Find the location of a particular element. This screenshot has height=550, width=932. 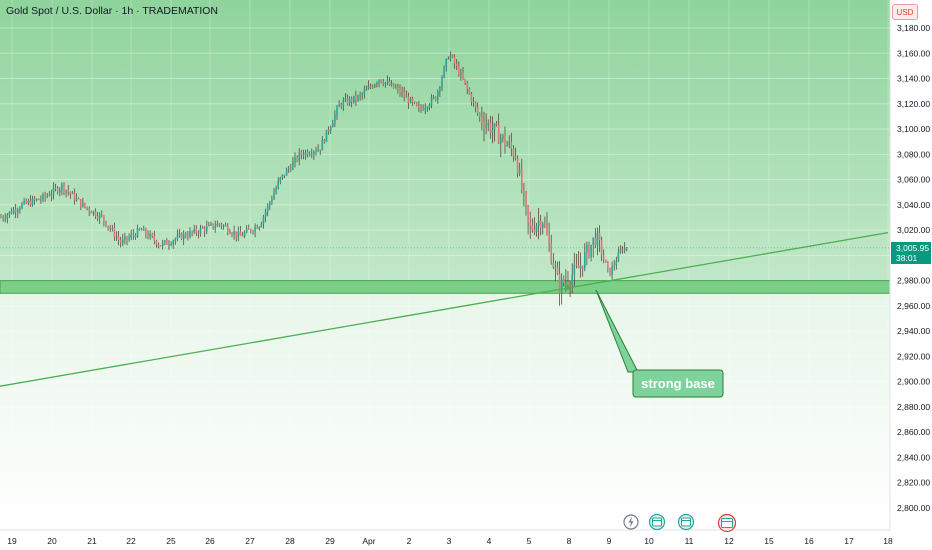

x-tick-label: 18 is located at coordinates (888, 541).